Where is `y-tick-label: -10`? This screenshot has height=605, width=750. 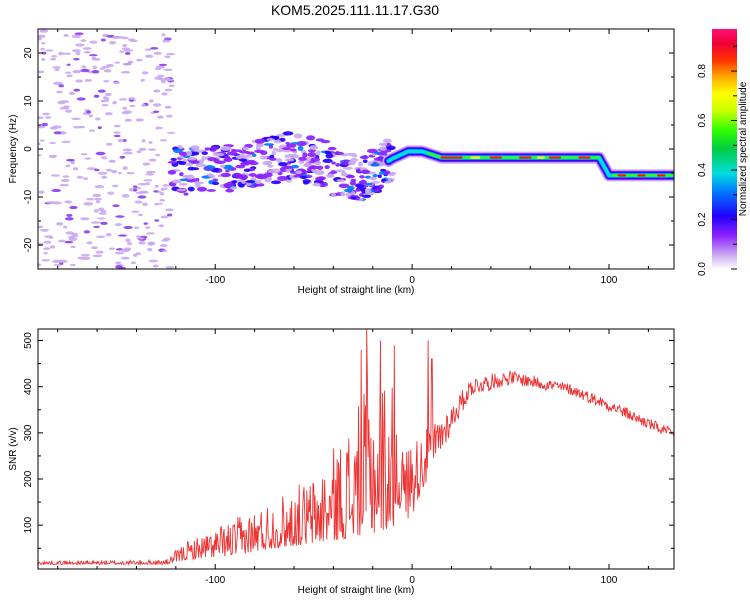 y-tick-label: -10 is located at coordinates (28, 196).